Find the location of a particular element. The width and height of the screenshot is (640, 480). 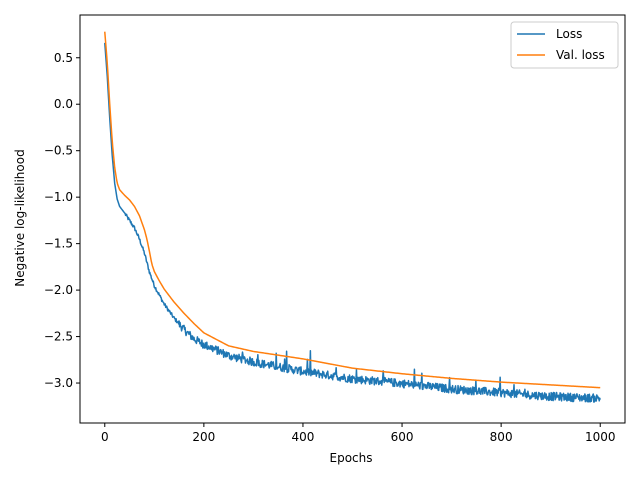

y-tick-label: −1.5 is located at coordinates (58, 244).